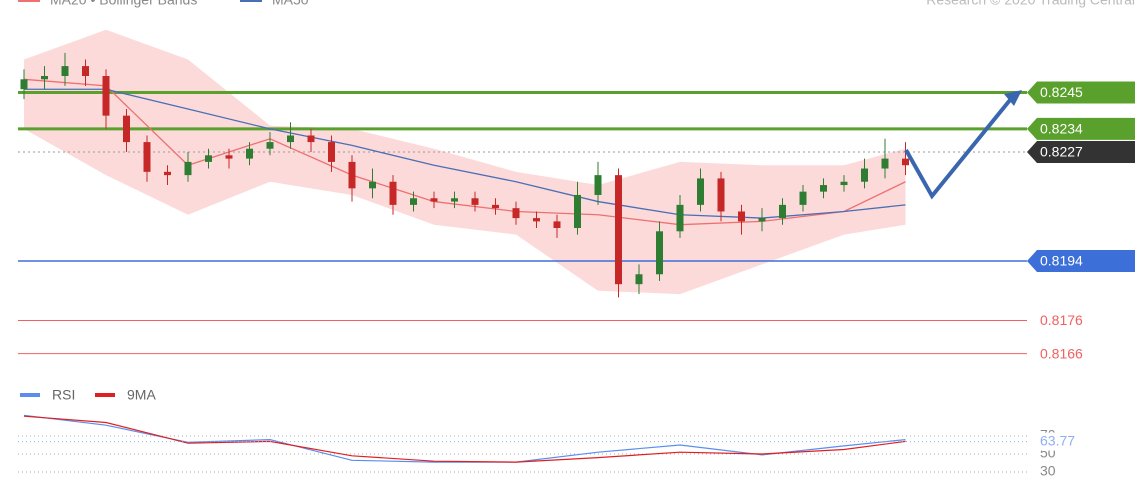  I want to click on legend-label: MA20 • Bollinger Bands, so click(123, 4).